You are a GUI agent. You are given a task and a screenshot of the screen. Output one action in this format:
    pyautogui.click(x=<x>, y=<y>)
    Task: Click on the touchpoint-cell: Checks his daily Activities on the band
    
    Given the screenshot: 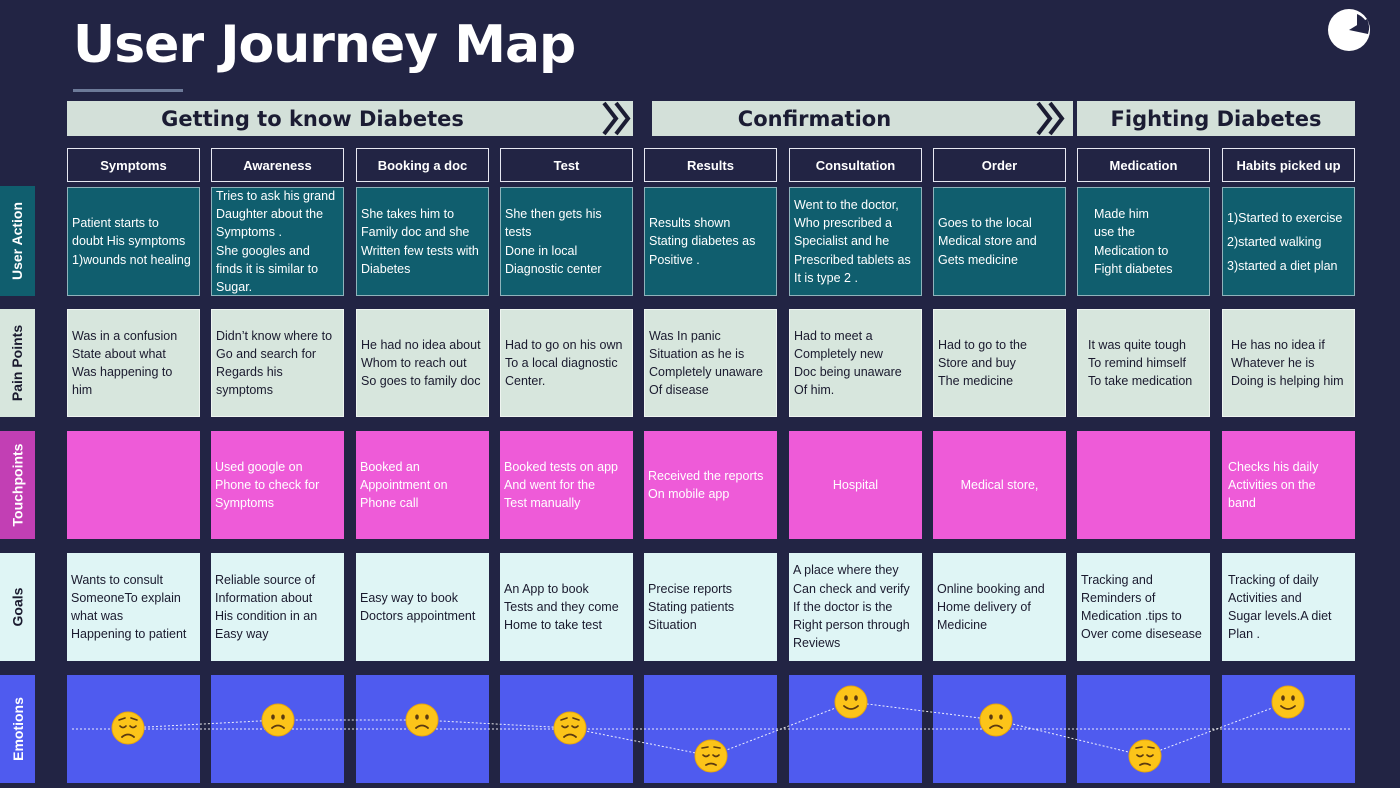 What is the action you would take?
    pyautogui.click(x=1288, y=485)
    